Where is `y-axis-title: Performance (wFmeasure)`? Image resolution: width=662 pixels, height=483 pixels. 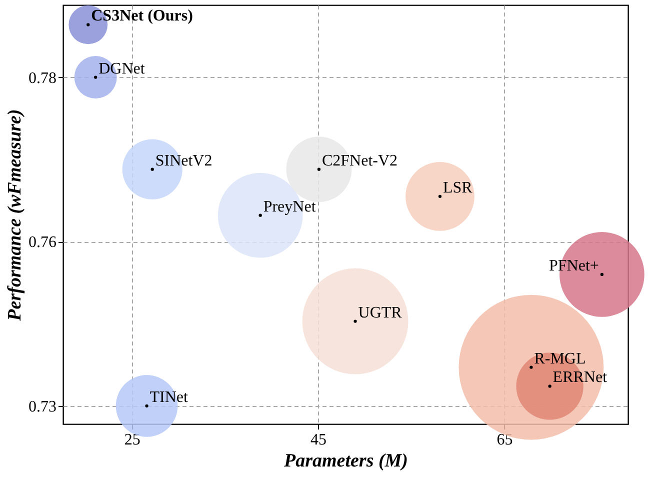 y-axis-title: Performance (wFmeasure) is located at coordinates (15, 215).